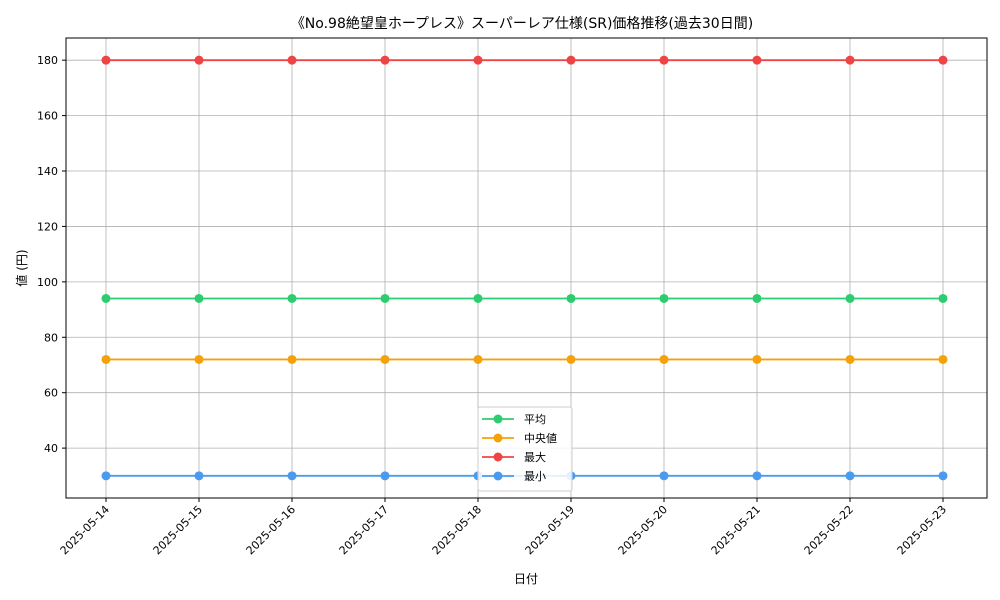 This screenshot has width=1000, height=600. I want to click on legend-label: 中央値, so click(540, 438).